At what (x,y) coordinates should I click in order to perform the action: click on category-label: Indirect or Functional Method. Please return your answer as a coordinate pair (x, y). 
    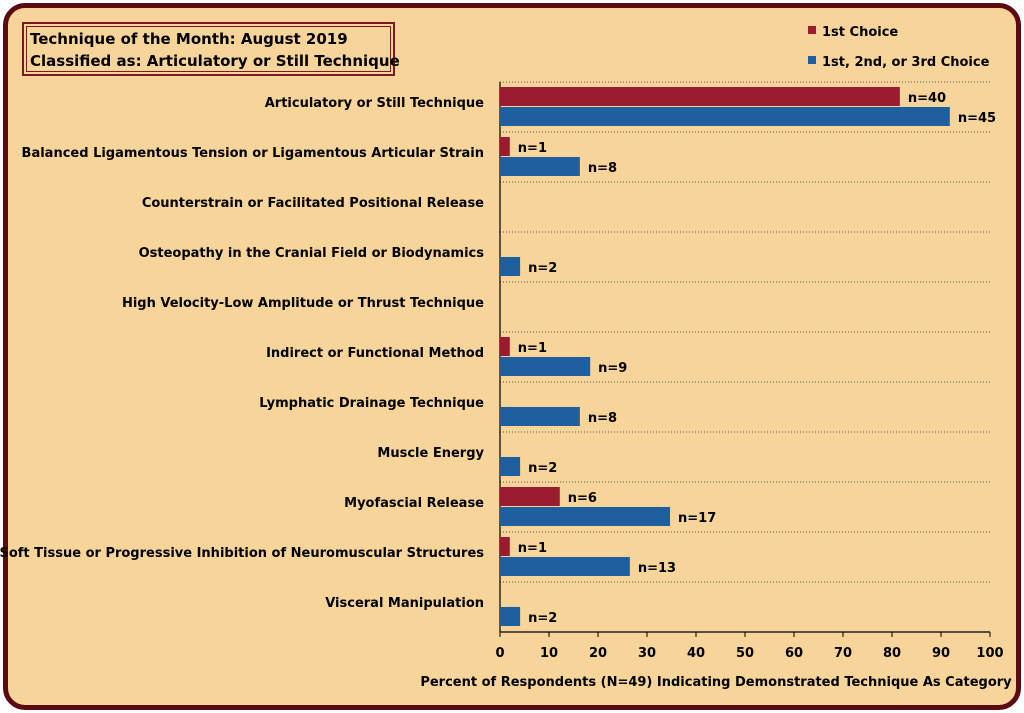
    Looking at the image, I should click on (375, 353).